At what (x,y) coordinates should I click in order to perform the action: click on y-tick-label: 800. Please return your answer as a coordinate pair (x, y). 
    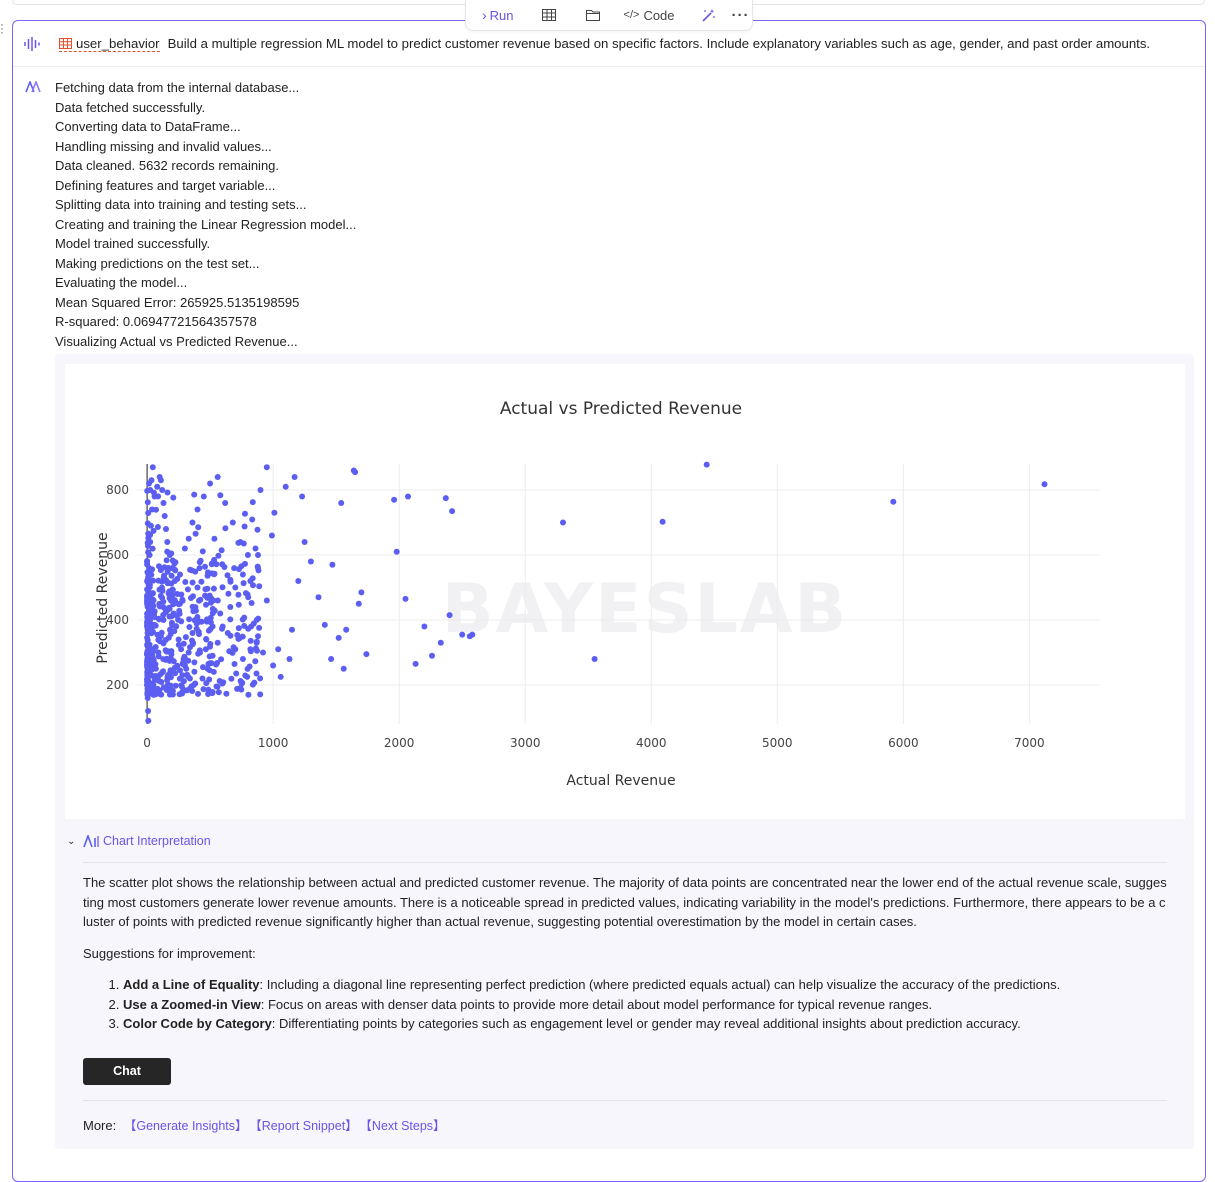
    Looking at the image, I should click on (117, 490).